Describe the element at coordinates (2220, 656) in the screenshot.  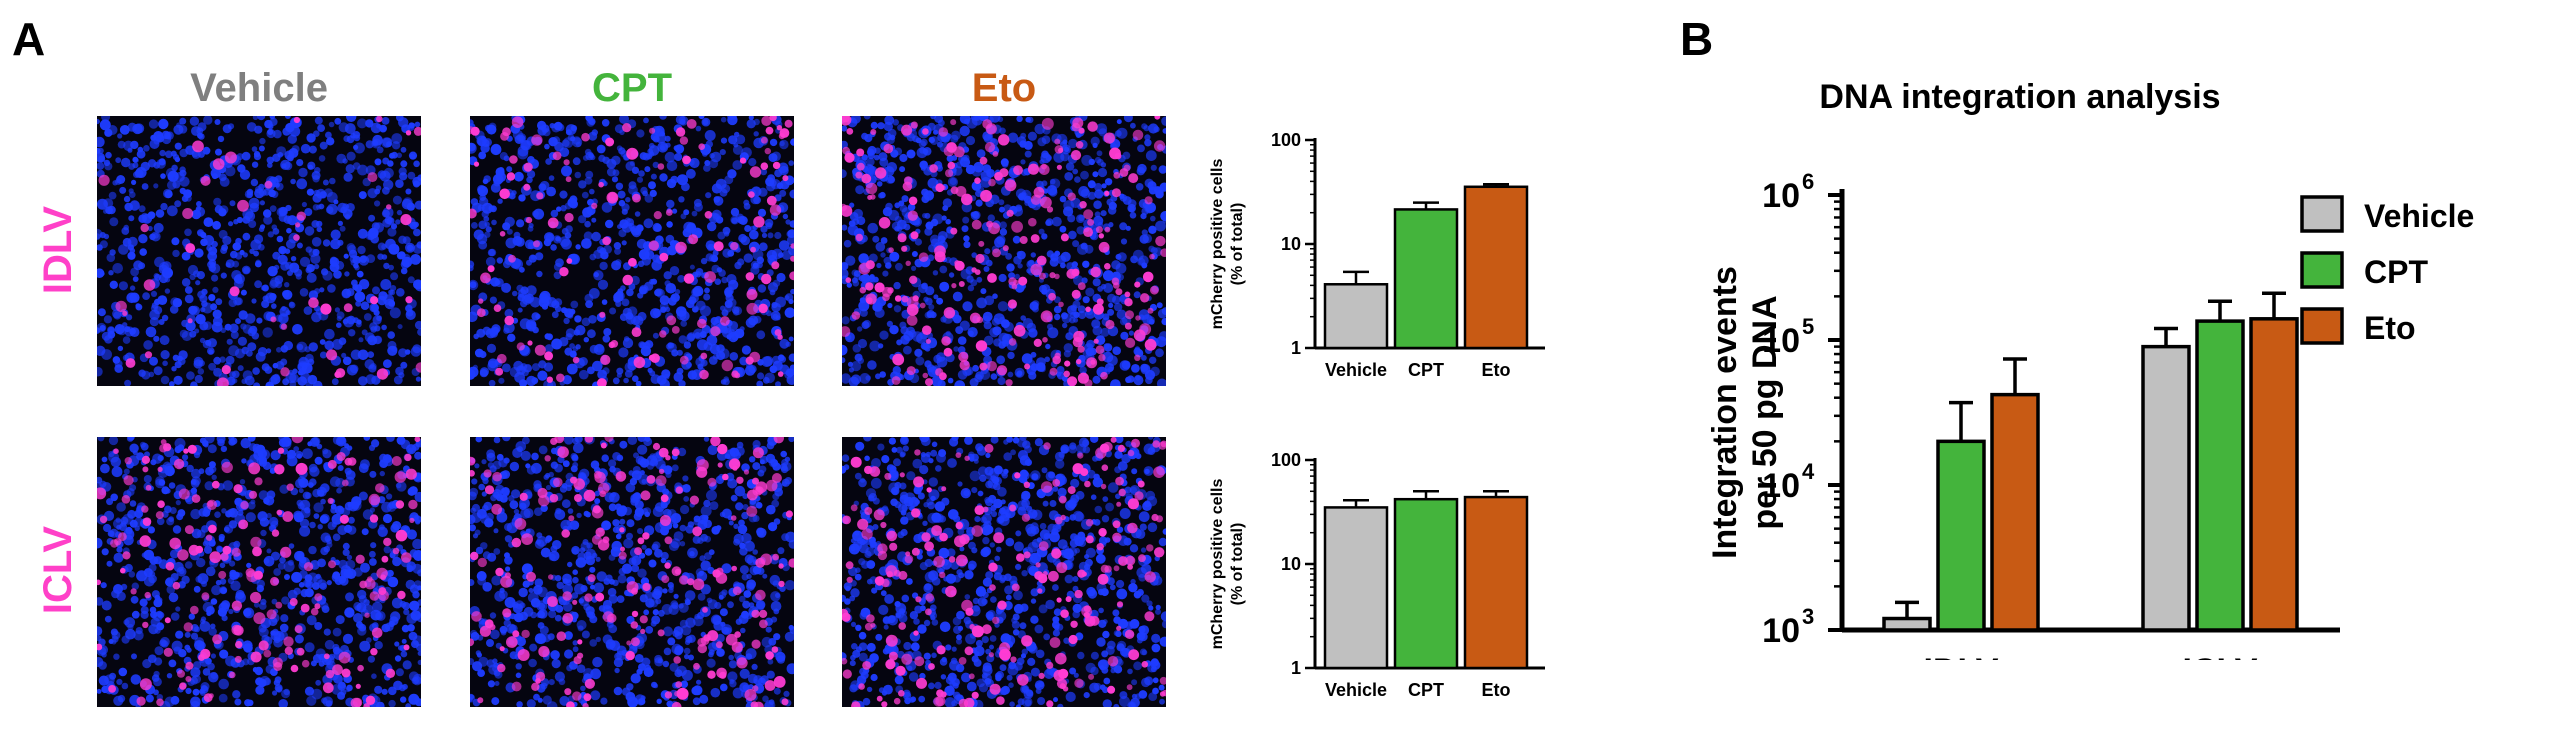
I see `x-tick-label: ICLV` at that location.